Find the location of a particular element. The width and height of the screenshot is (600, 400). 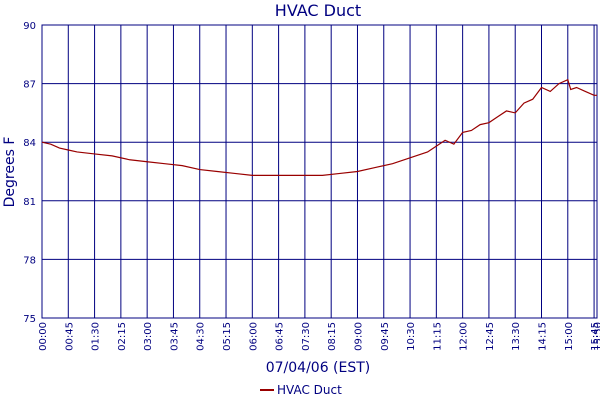

x-tick-label: 14:15 is located at coordinates (543, 336).